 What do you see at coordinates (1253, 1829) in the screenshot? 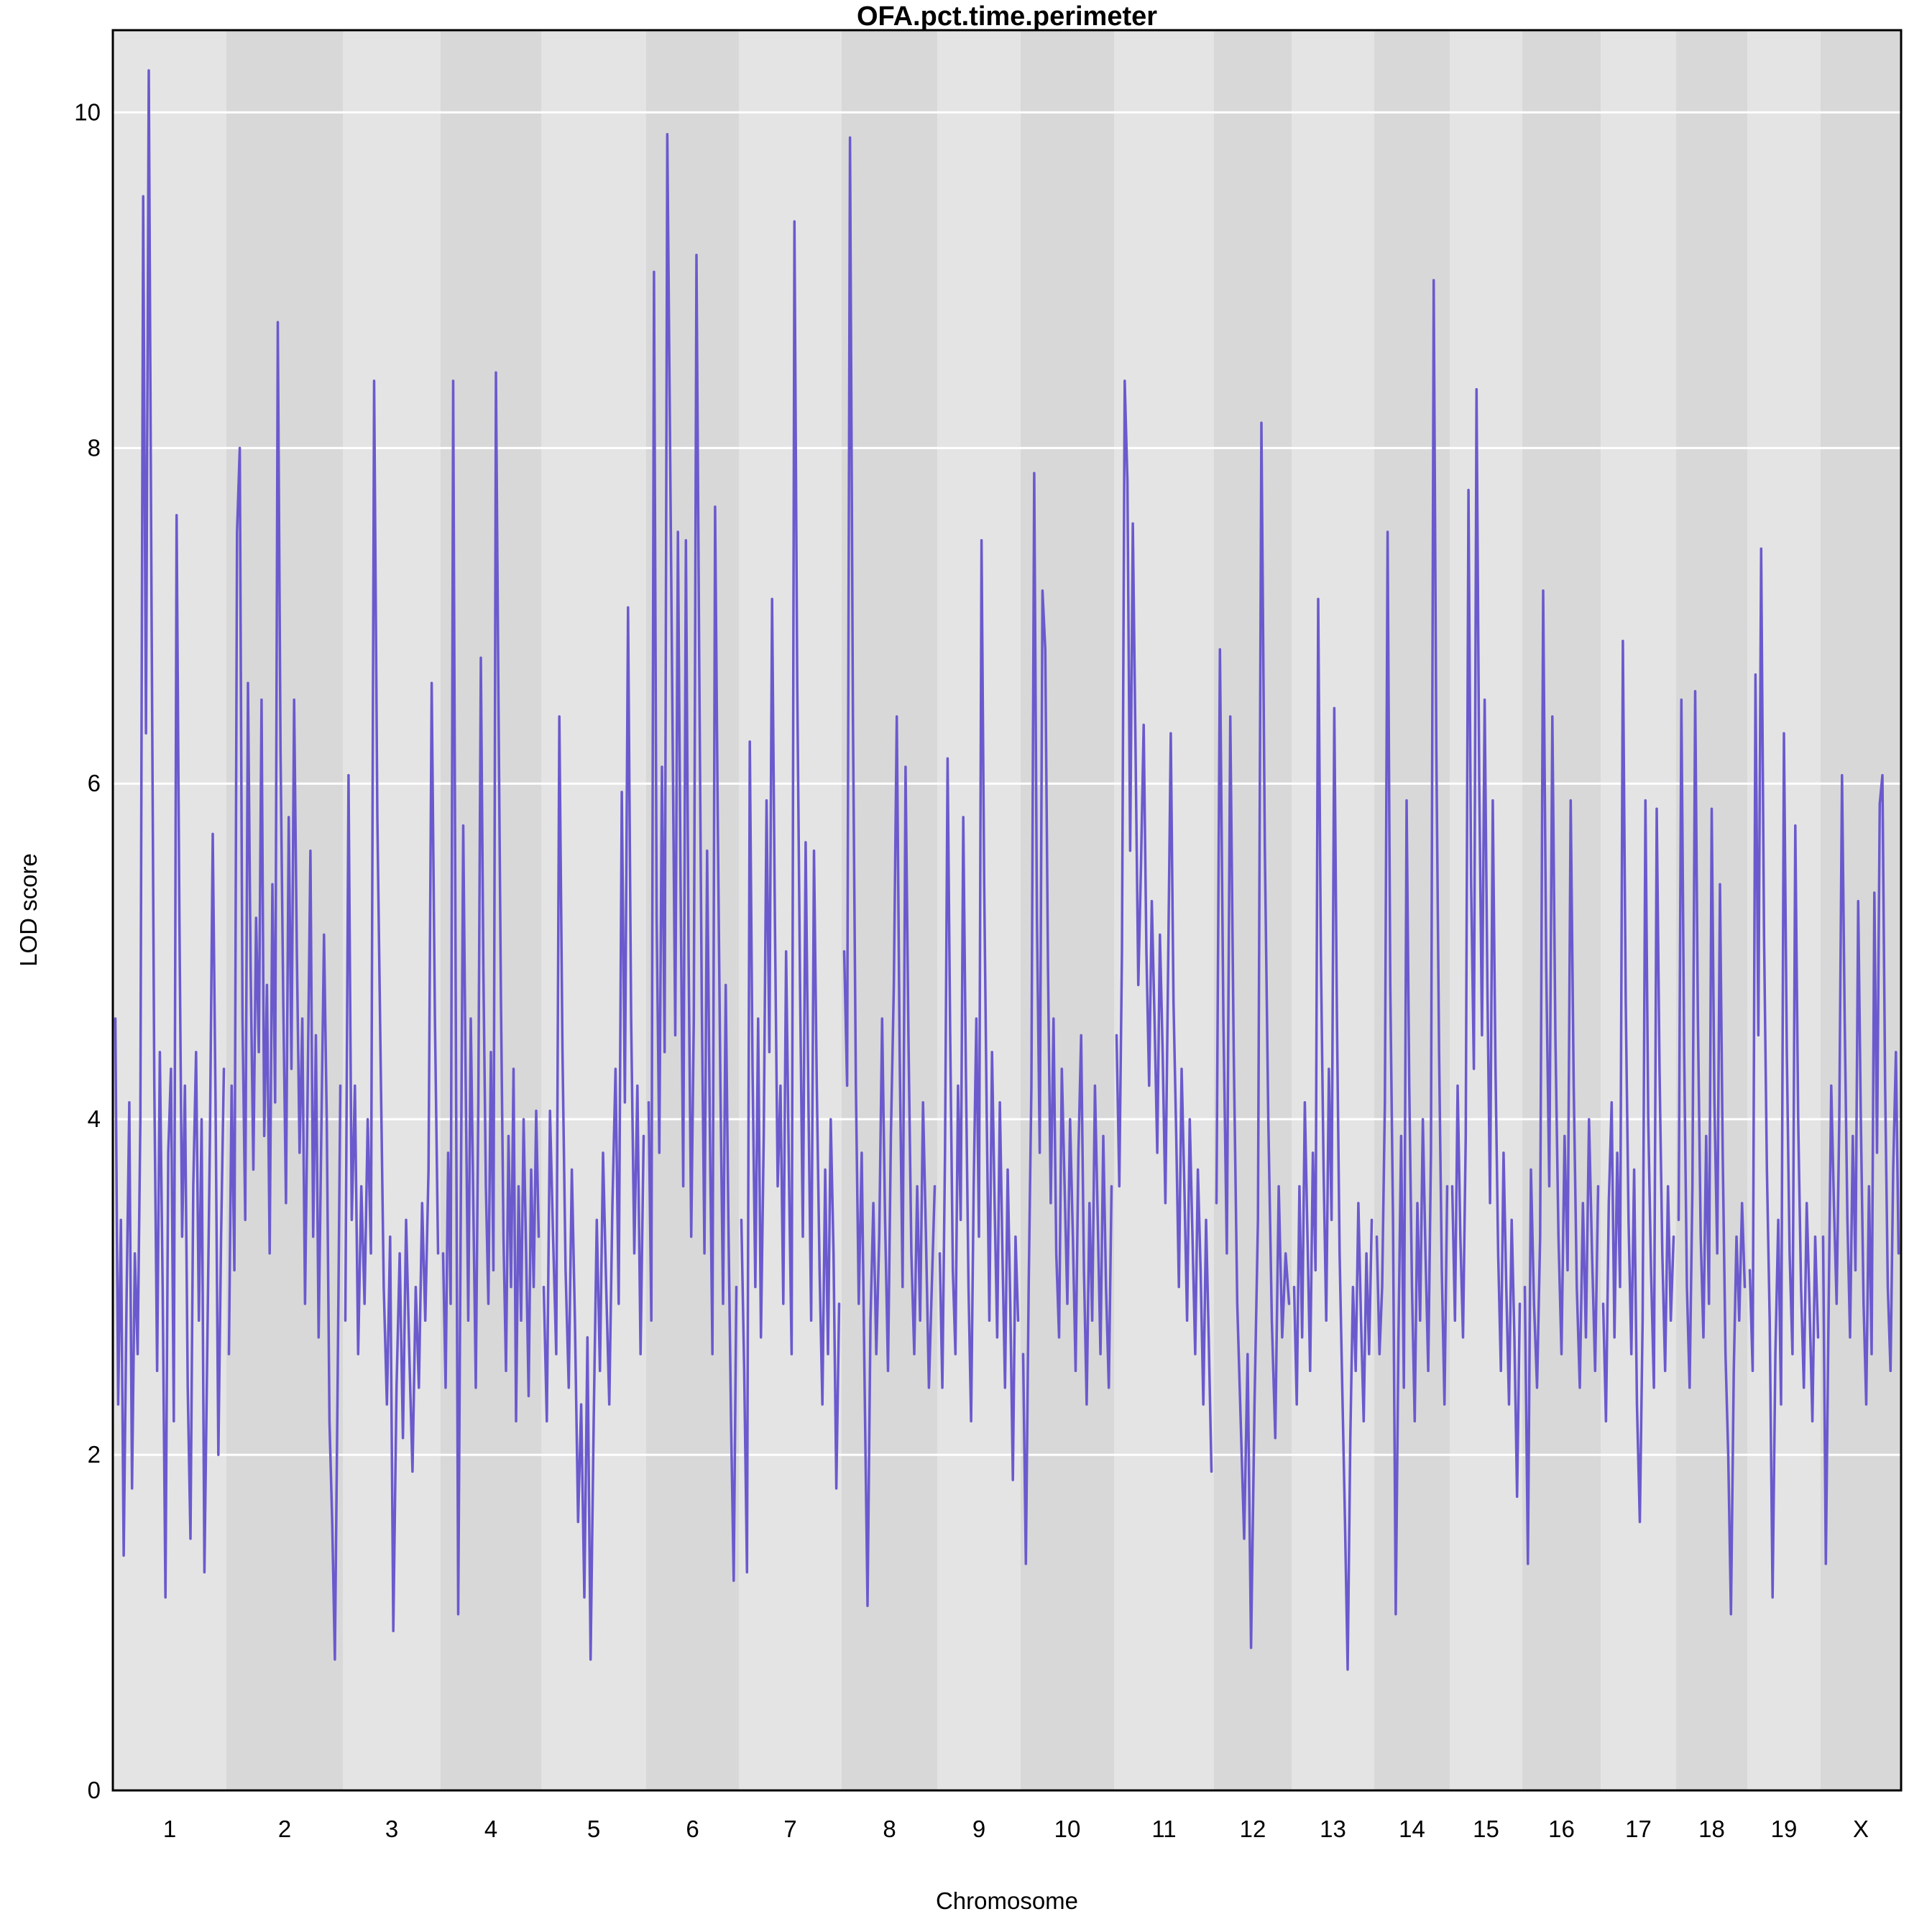
I see `x-tick-label: 12` at bounding box center [1253, 1829].